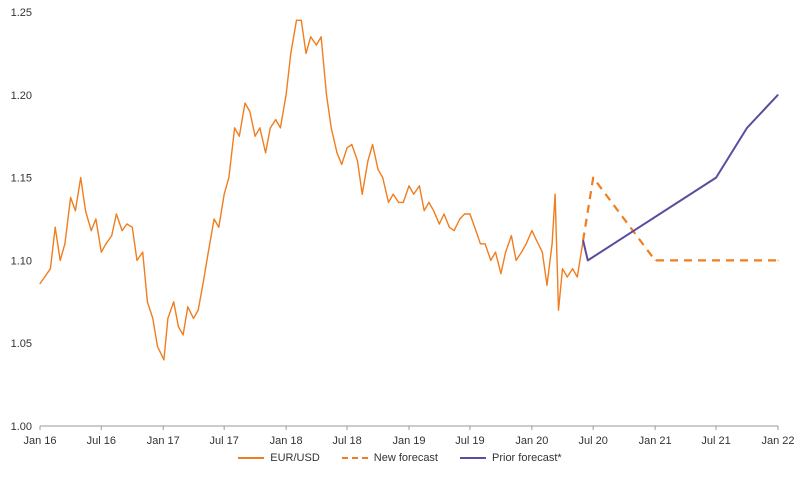 This screenshot has width=800, height=482. I want to click on legend-item-new-forecast: New forecast, so click(389, 458).